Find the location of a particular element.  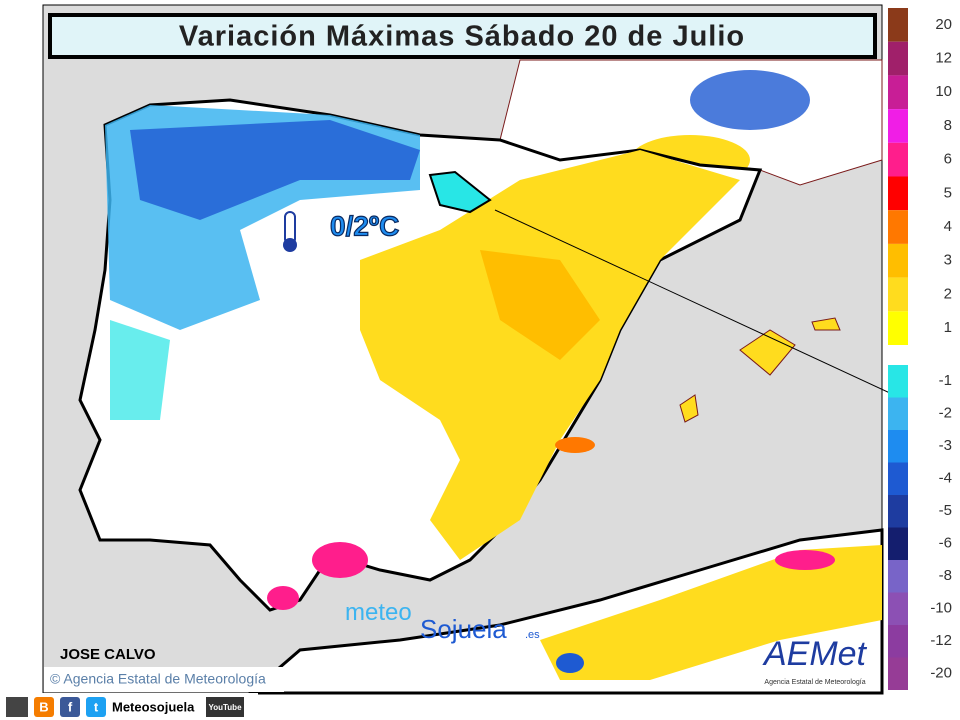

pointer-line is located at coordinates (700, 305).